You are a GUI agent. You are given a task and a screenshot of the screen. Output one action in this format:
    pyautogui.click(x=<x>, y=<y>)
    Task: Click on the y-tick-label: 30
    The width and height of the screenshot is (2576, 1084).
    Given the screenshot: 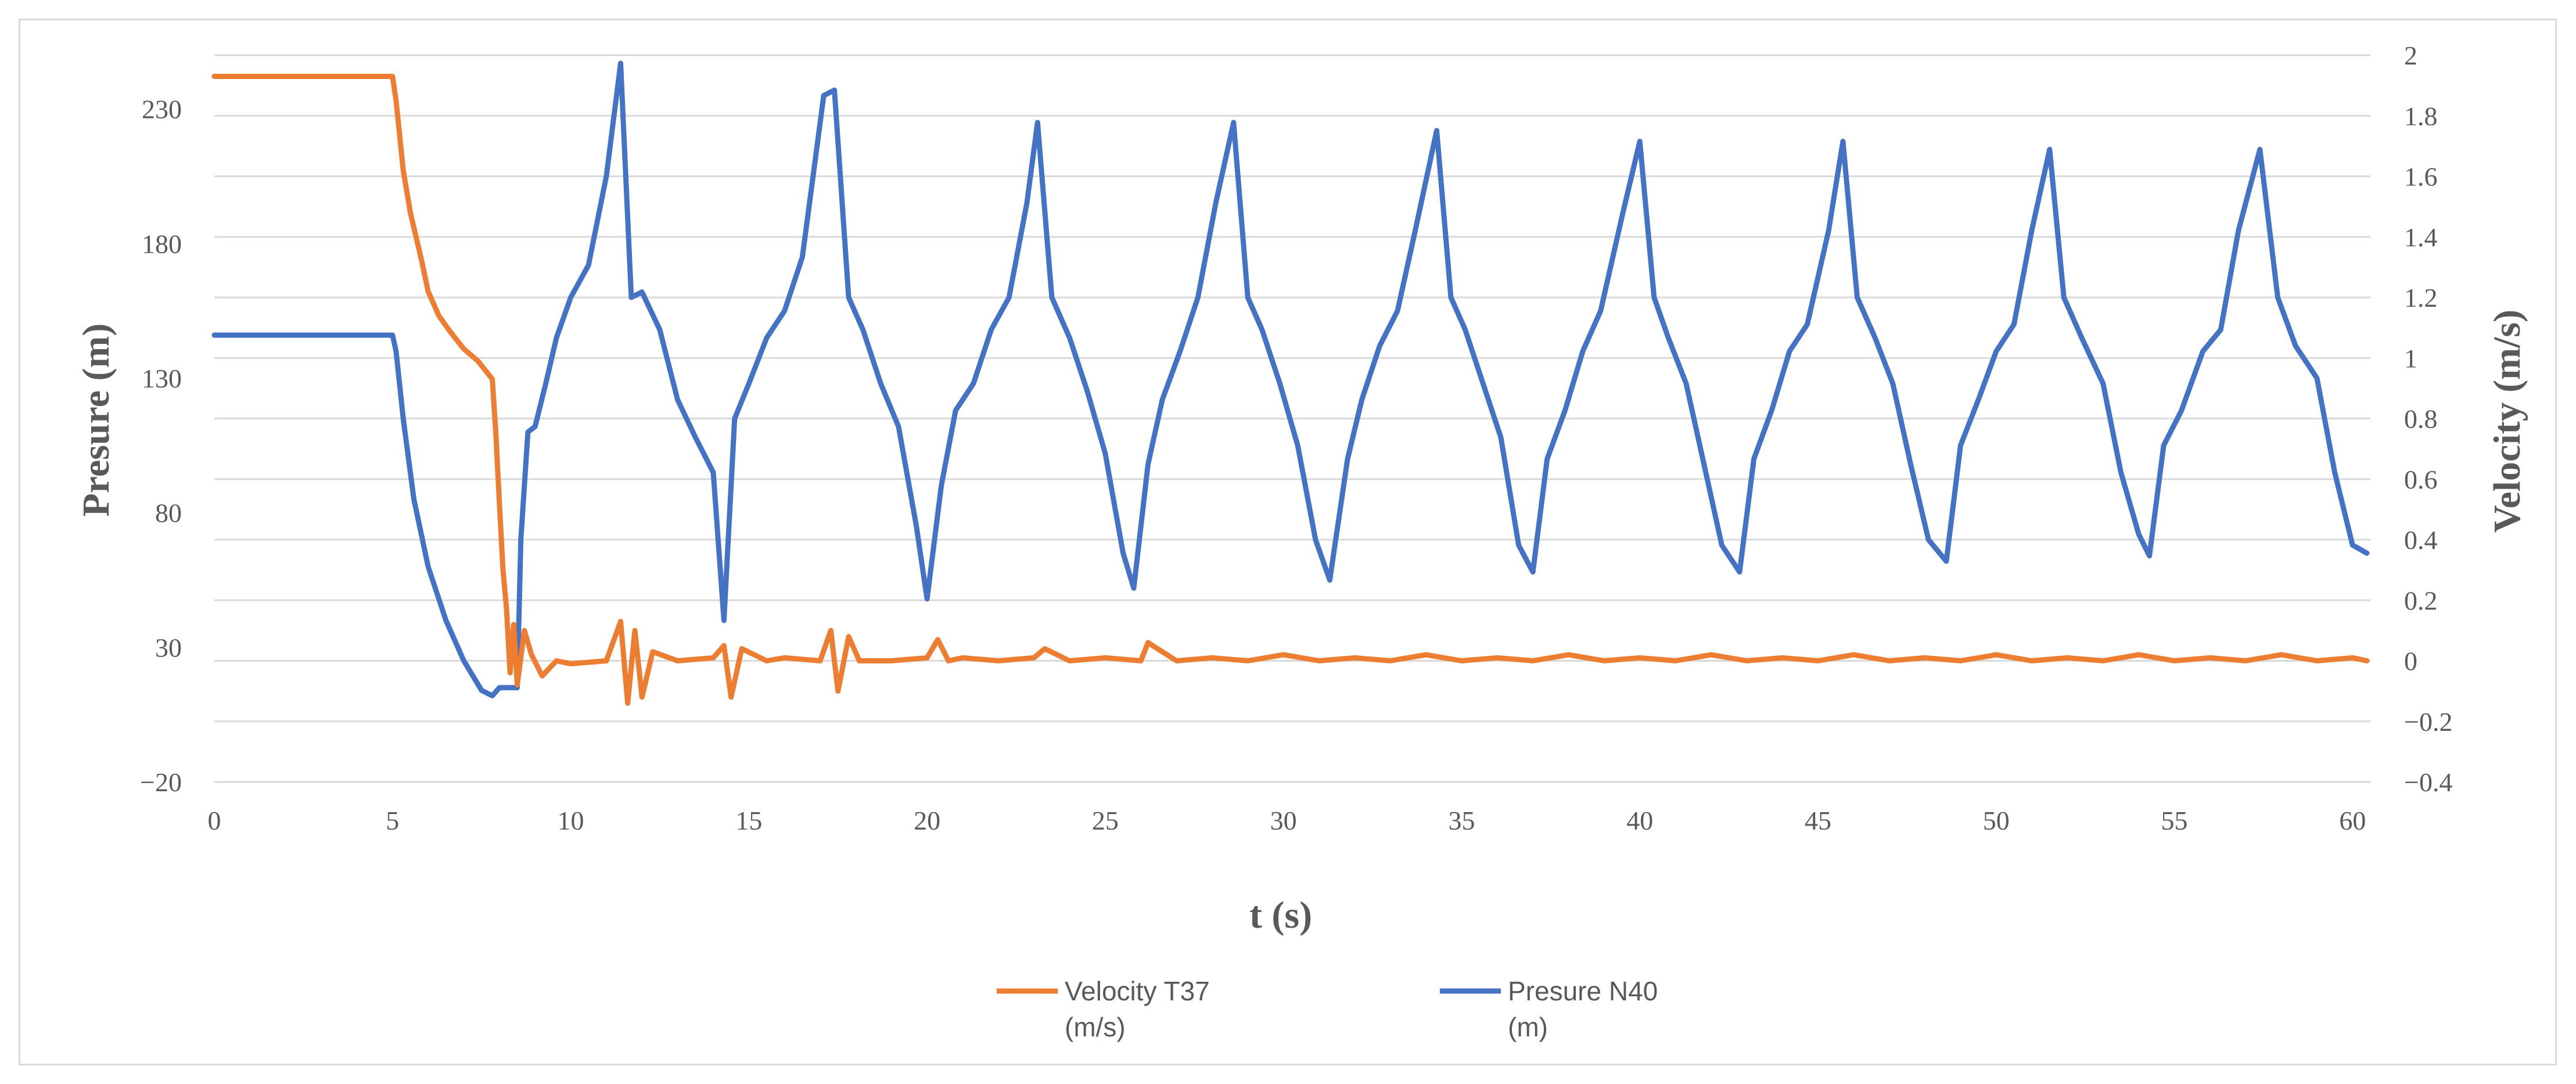 What is the action you would take?
    pyautogui.click(x=168, y=647)
    